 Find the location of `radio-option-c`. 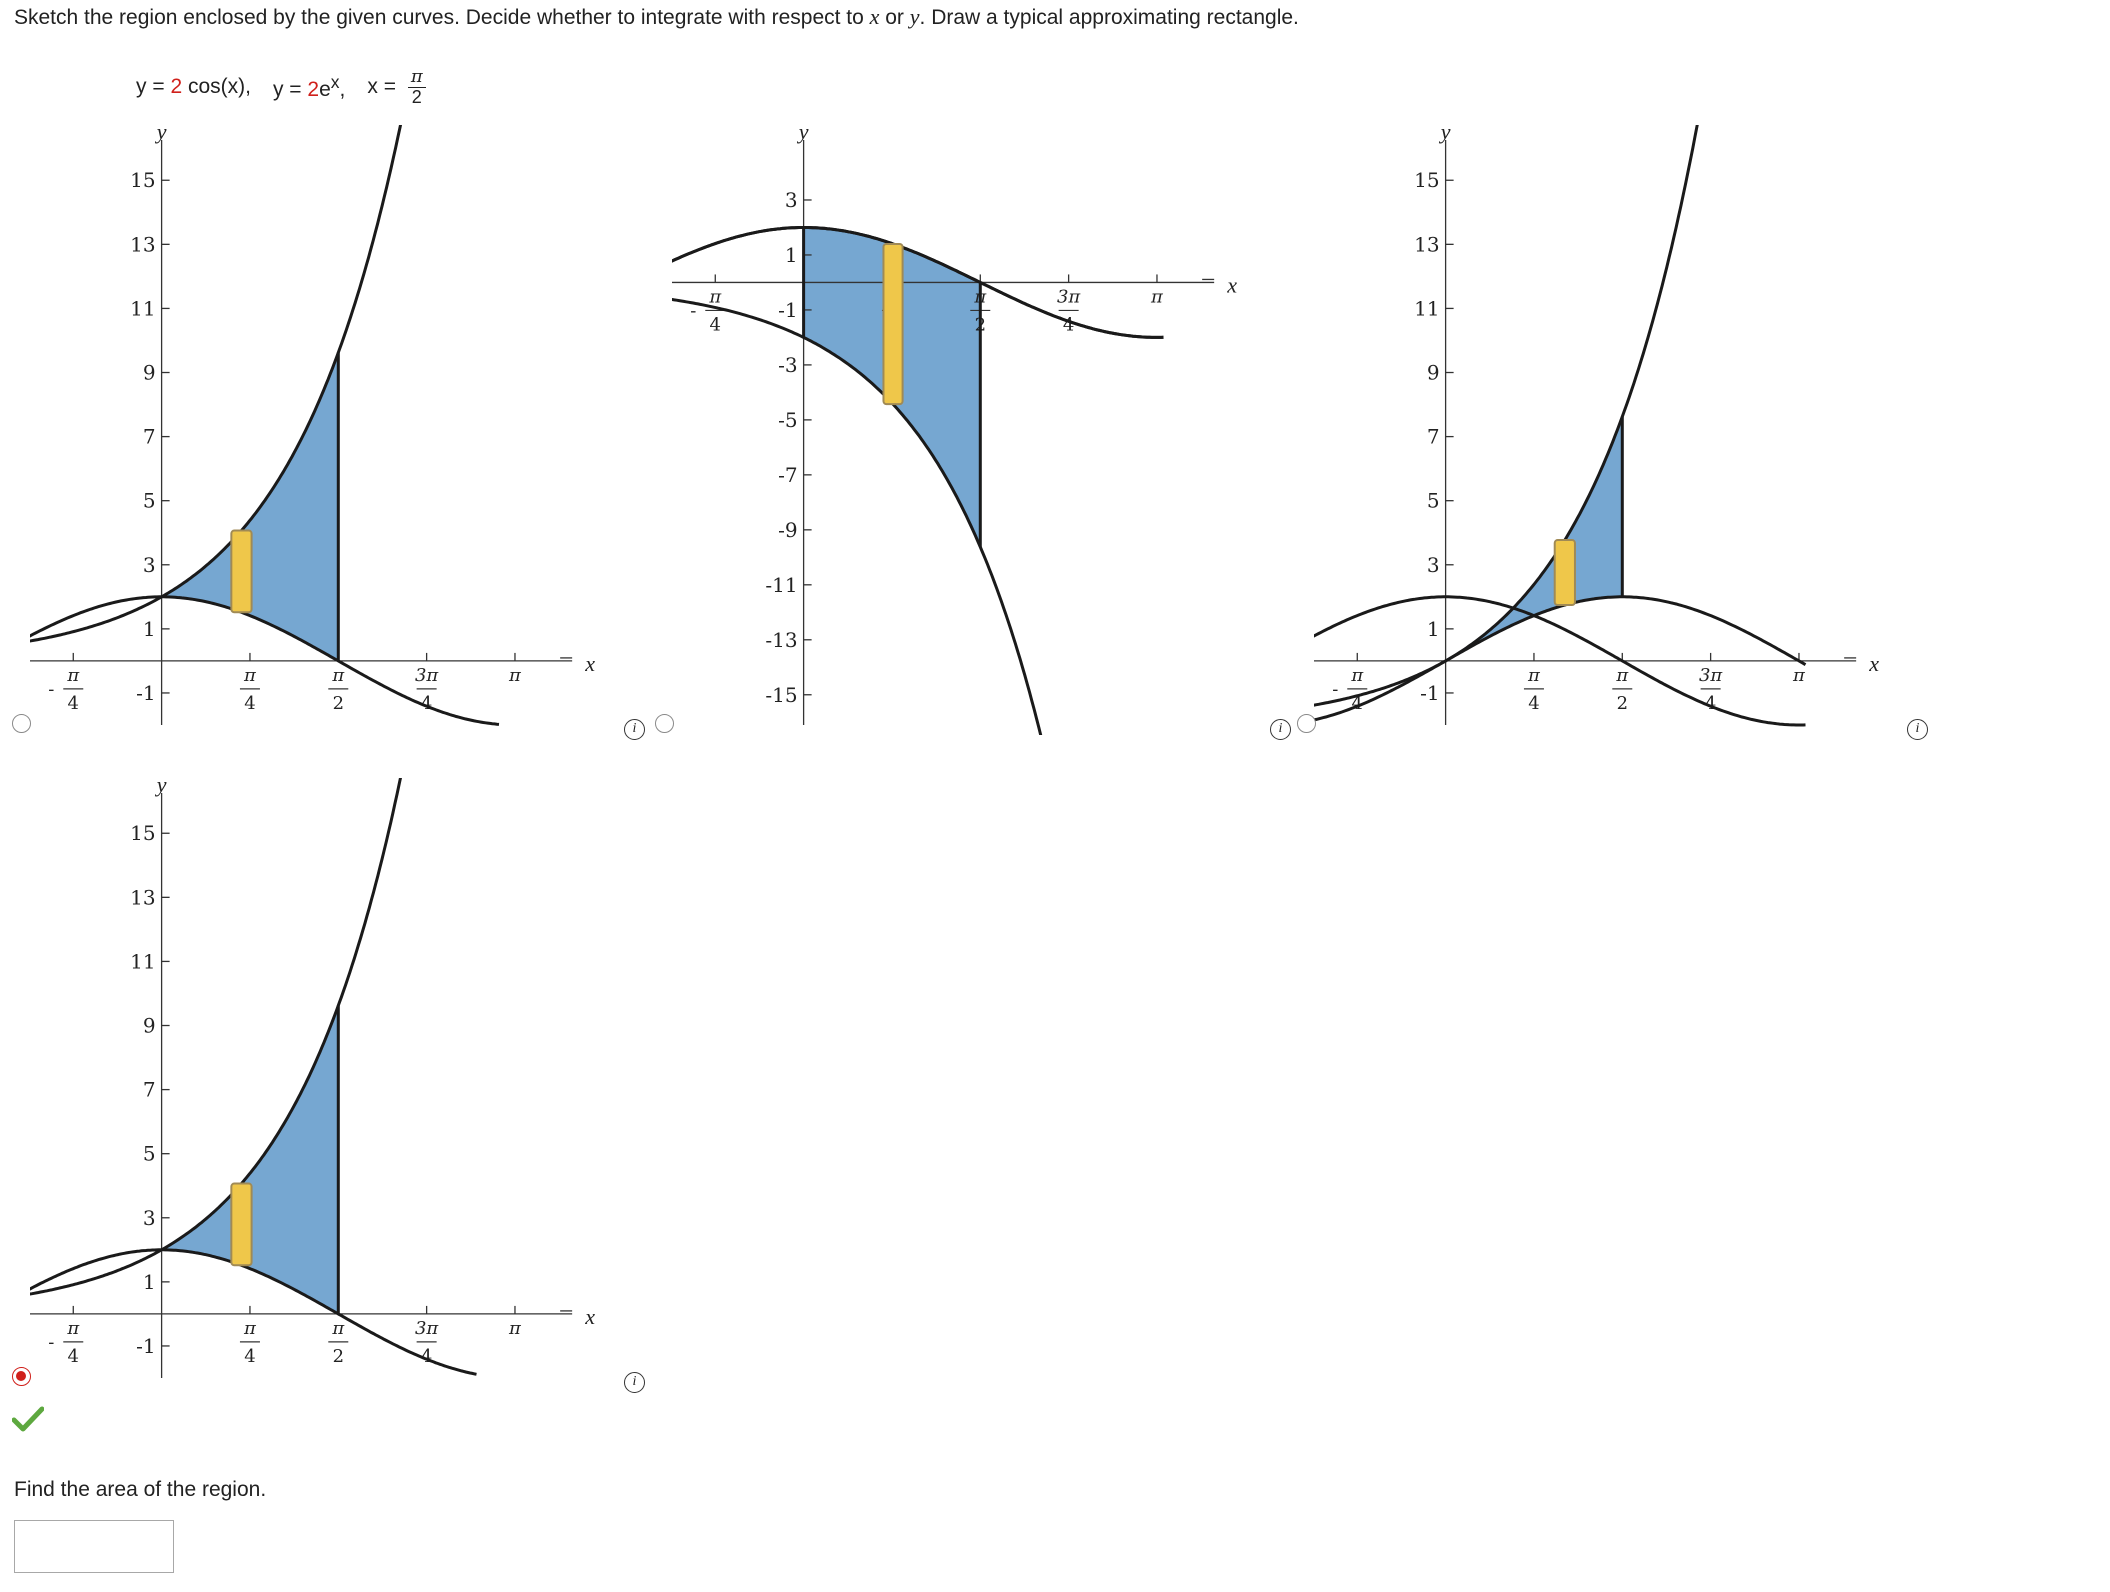

radio-option-c is located at coordinates (1306, 723).